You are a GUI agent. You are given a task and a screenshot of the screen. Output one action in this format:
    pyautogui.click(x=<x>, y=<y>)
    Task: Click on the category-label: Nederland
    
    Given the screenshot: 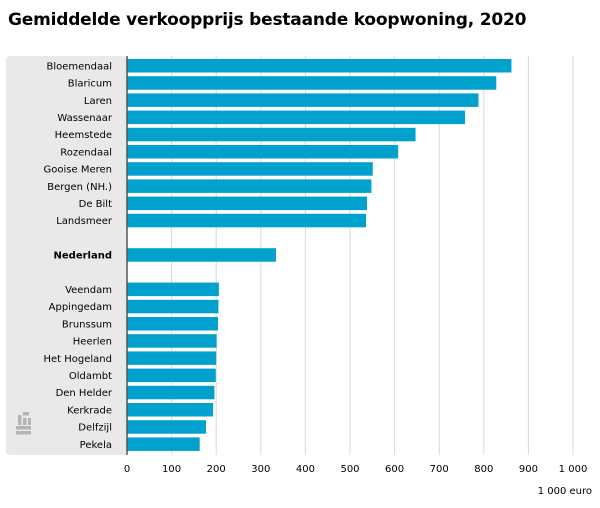 What is the action you would take?
    pyautogui.click(x=83, y=256)
    